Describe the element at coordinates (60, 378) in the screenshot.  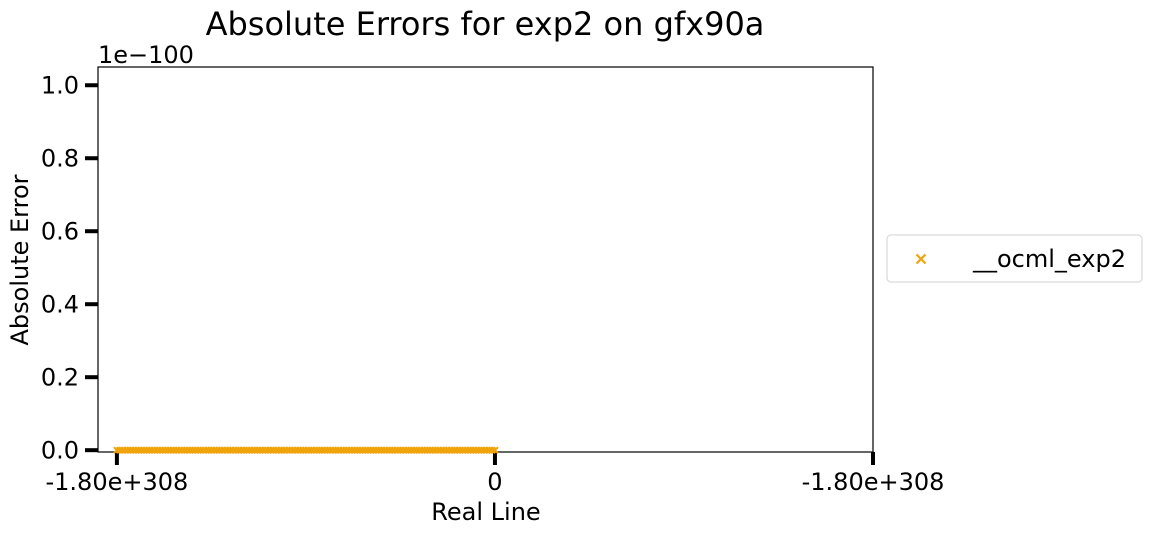
I see `y-tick-label: 0.2` at that location.